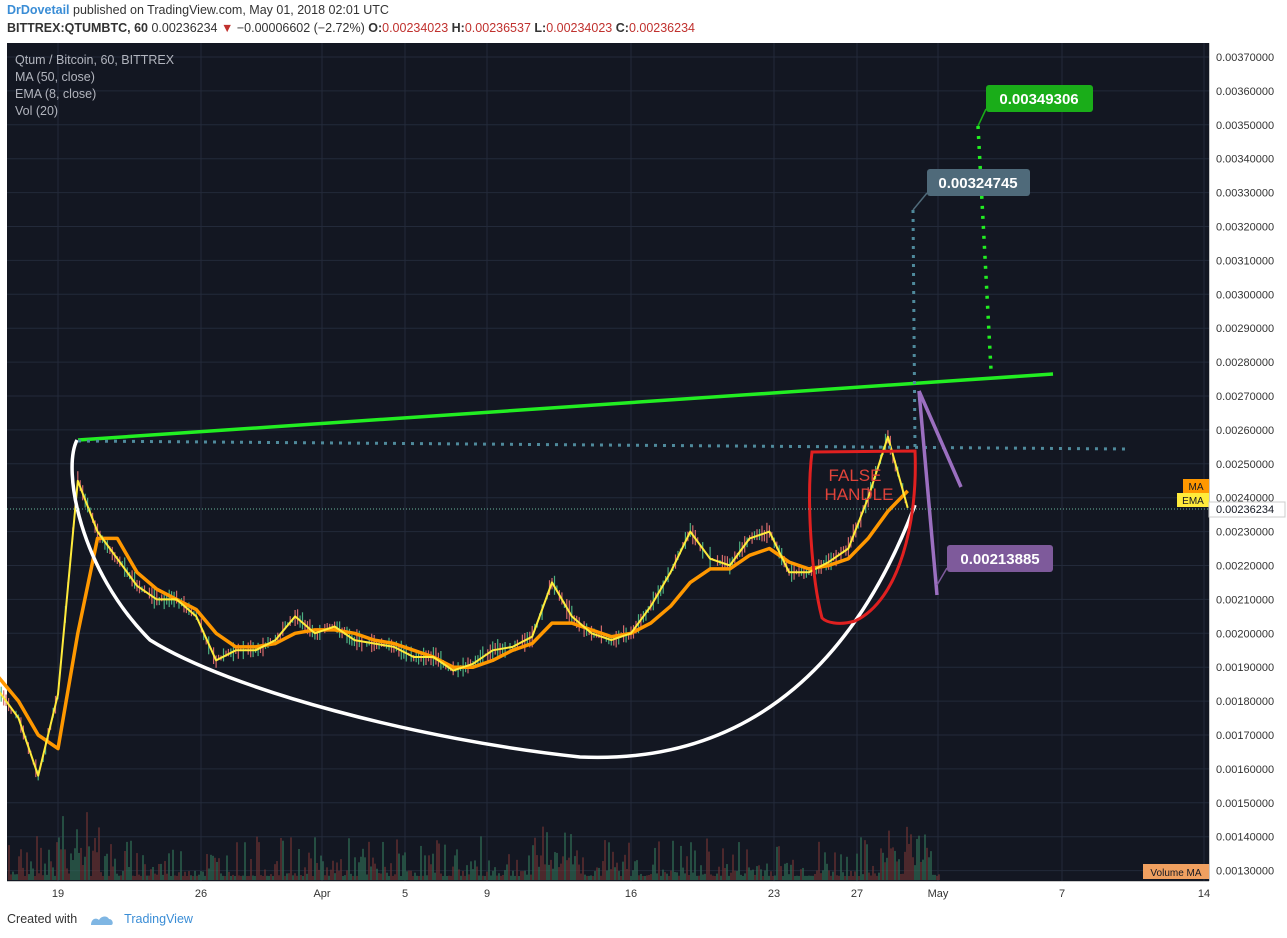  Describe the element at coordinates (1245, 567) in the screenshot. I see `price-tick-label: 0.00220000` at that location.